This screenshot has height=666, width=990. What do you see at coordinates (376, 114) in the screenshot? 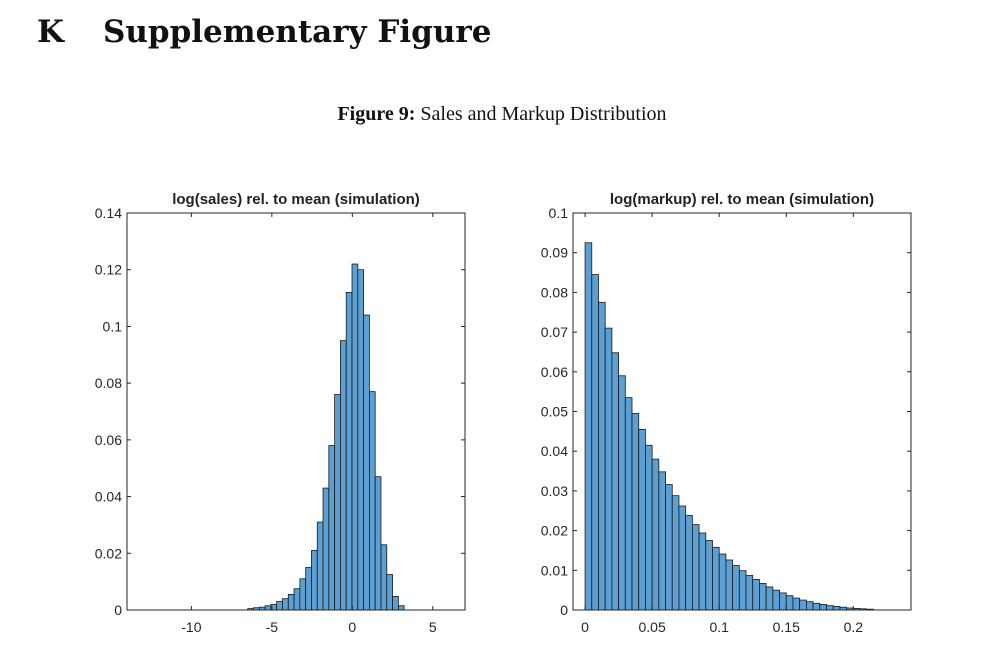
I see `figure-label: Figure 9:` at bounding box center [376, 114].